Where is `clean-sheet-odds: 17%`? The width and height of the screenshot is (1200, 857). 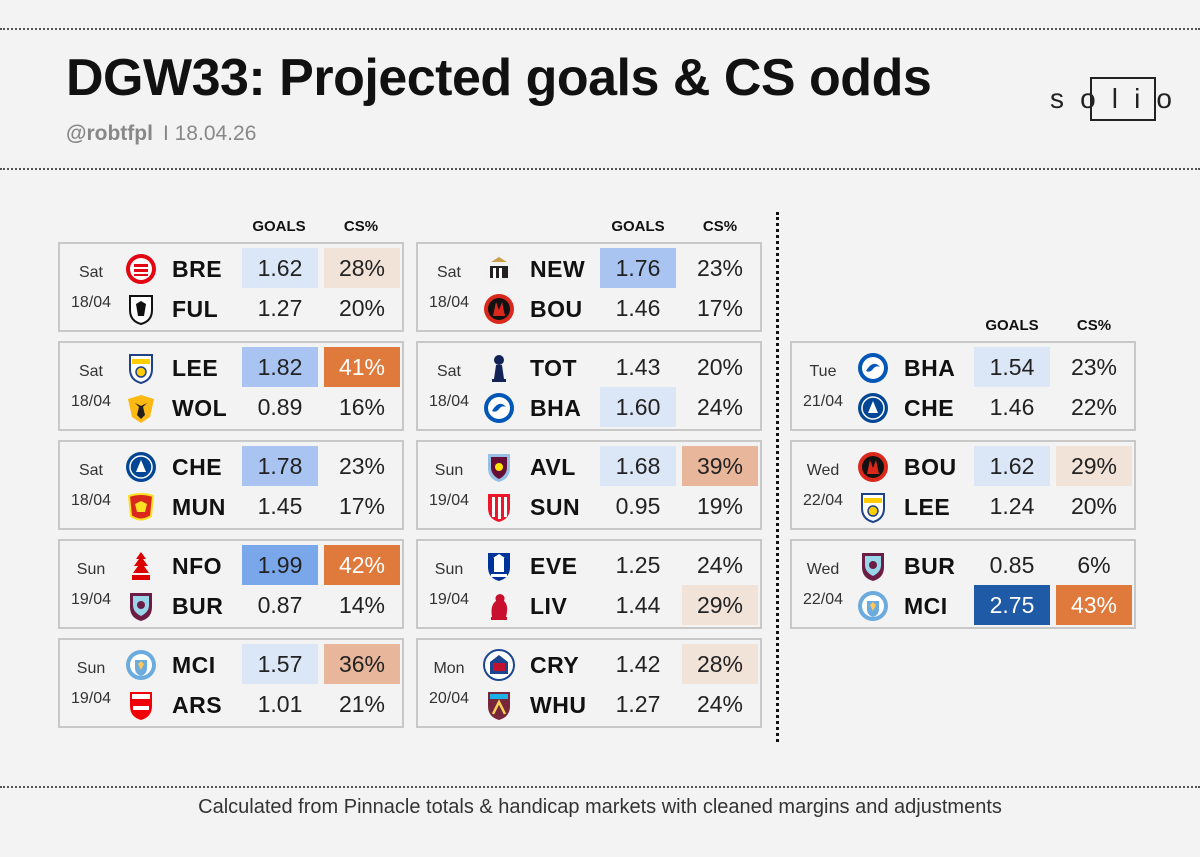 clean-sheet-odds: 17% is located at coordinates (720, 308).